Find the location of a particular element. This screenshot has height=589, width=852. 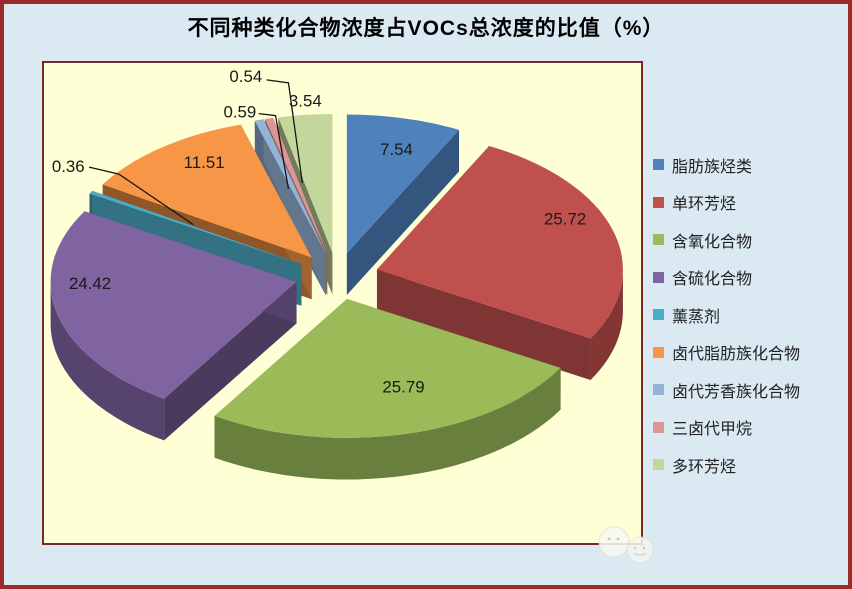

legend-item: 单环芳烃 is located at coordinates (750, 203).